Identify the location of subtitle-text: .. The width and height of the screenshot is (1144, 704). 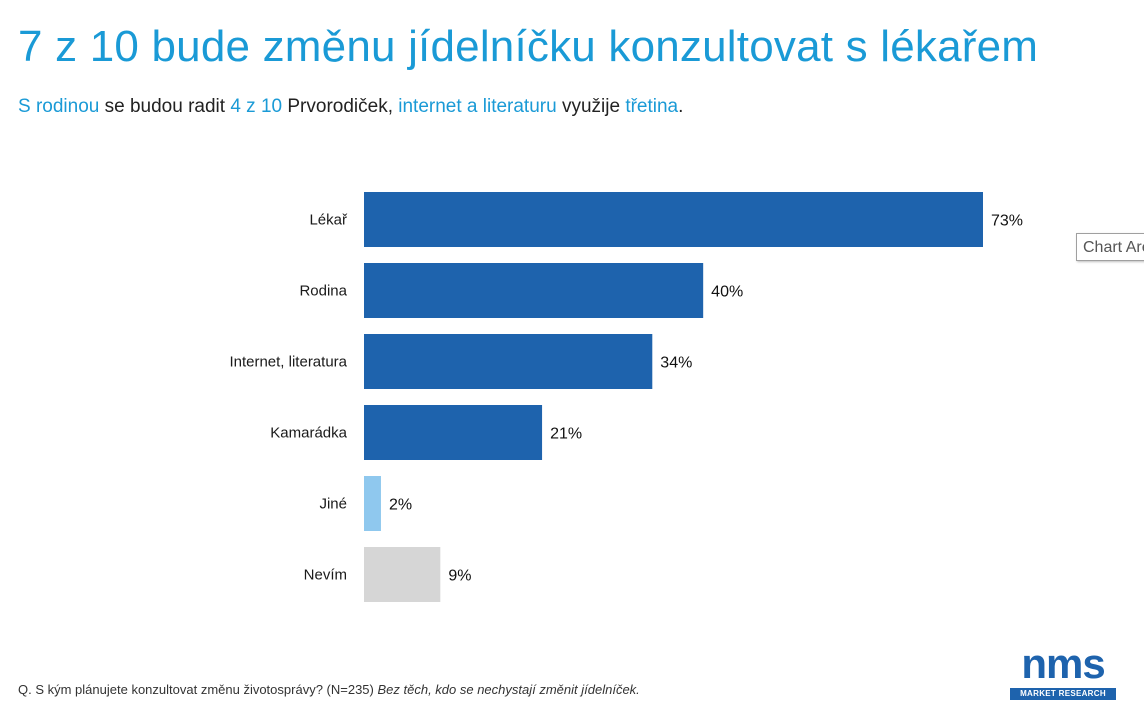
(681, 106).